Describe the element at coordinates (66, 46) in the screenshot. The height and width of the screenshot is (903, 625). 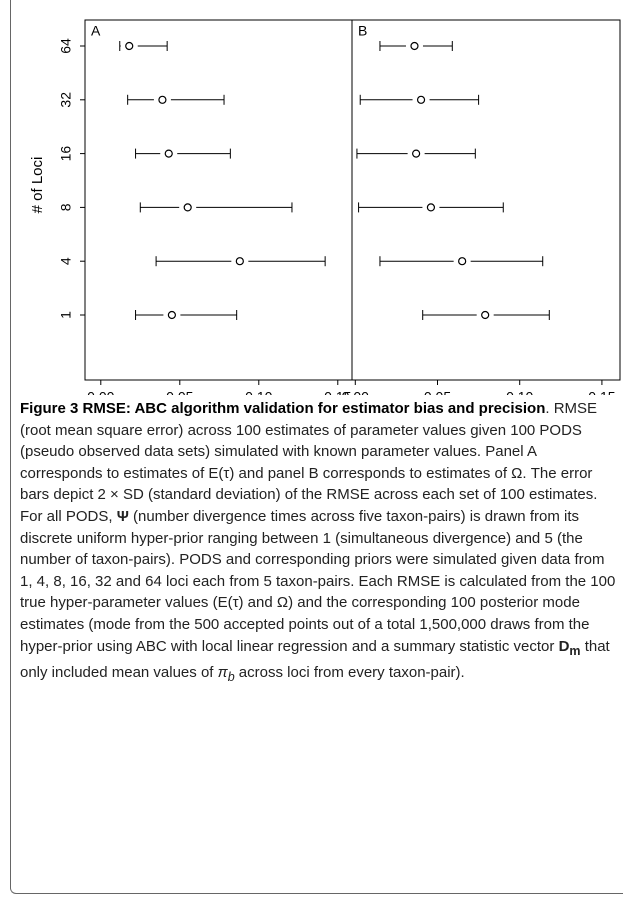
I see `y-tick-label: 64` at that location.